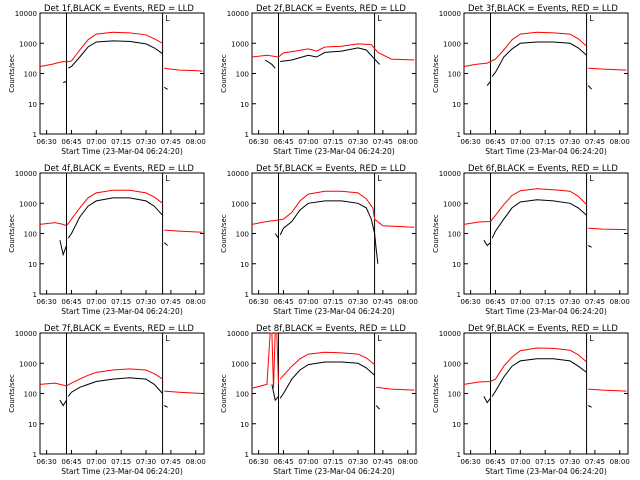 This screenshot has height=480, width=640. Describe the element at coordinates (238, 14) in the screenshot. I see `y-tick-label-2-10000: 10000` at that location.